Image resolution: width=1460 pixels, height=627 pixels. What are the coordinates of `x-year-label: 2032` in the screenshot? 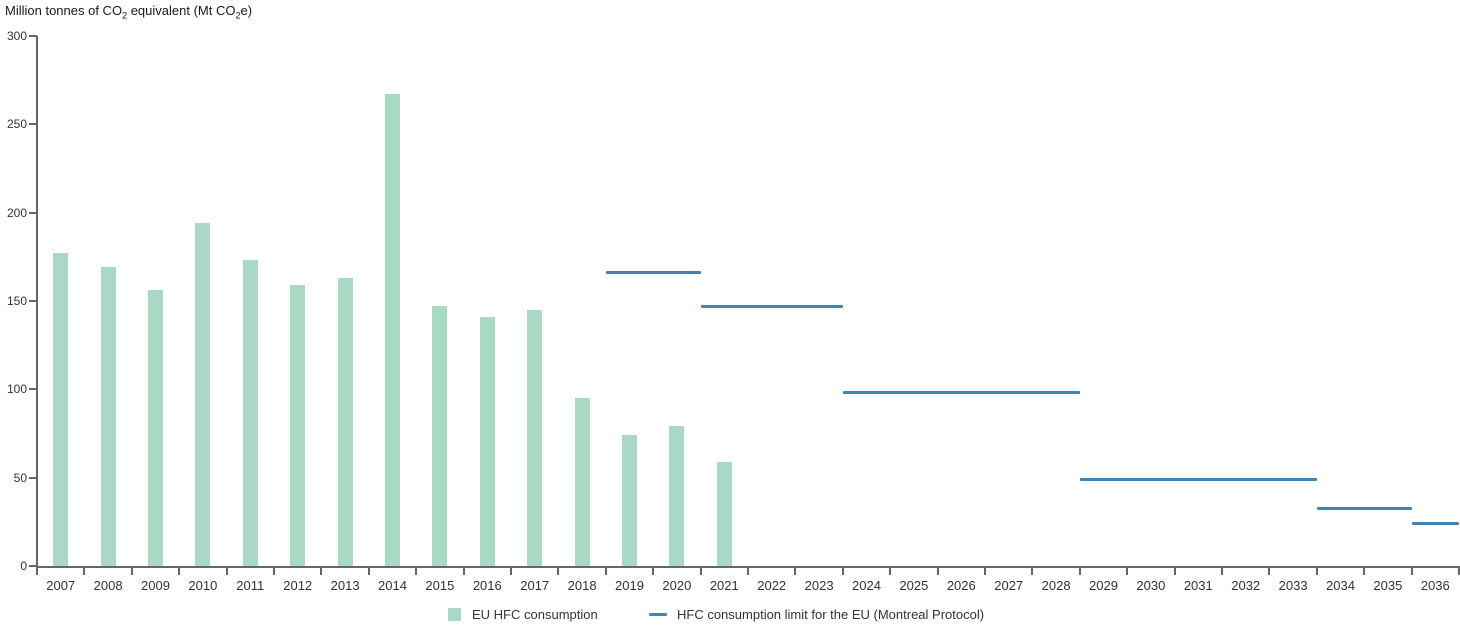 It's located at (1246, 585).